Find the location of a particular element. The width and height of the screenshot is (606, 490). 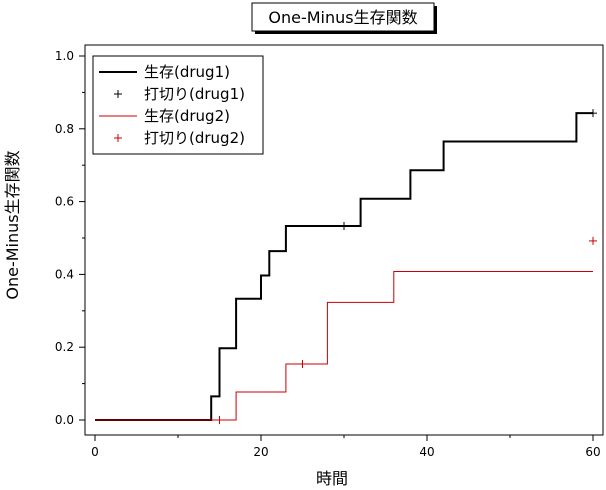

legend-item: 打切り(drug2) is located at coordinates (179, 138).